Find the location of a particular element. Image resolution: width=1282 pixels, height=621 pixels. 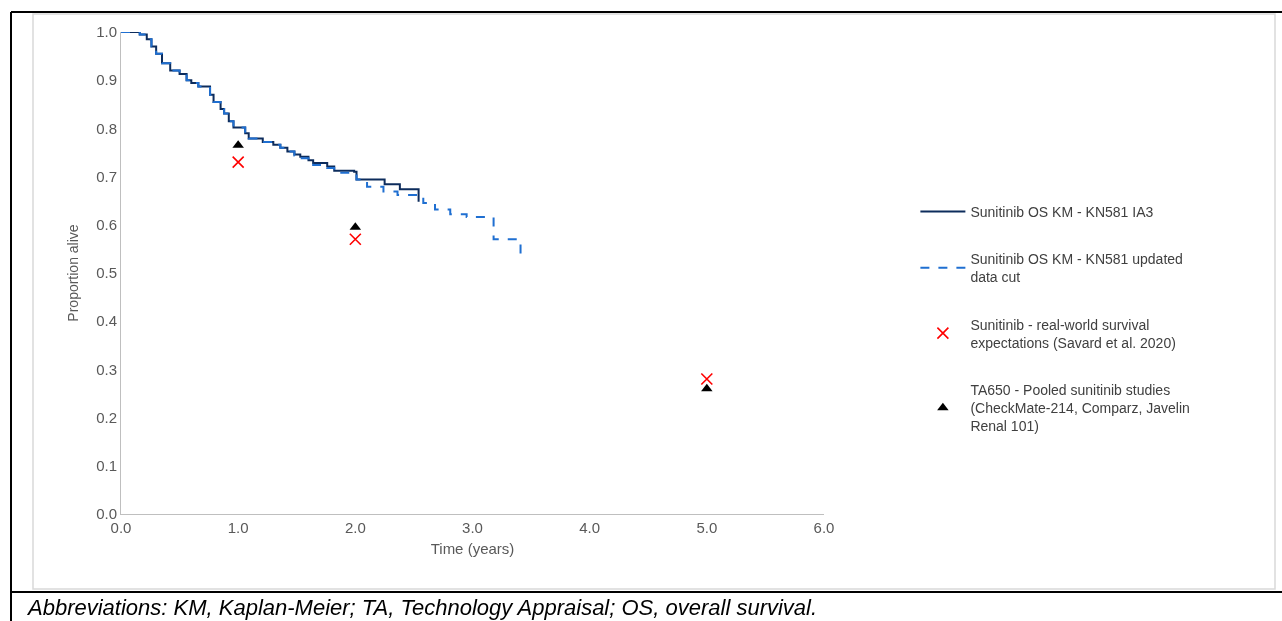

x-tick-label: 4.0 is located at coordinates (590, 527).